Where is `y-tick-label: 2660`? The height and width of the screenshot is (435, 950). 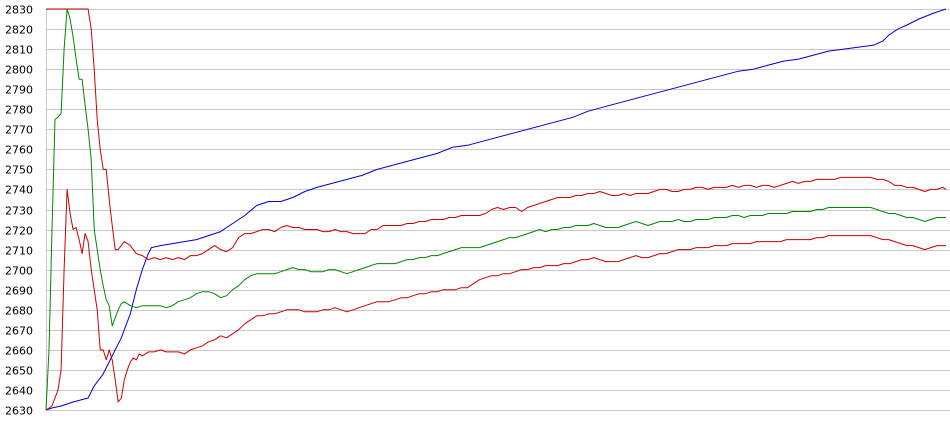
y-tick-label: 2660 is located at coordinates (19, 351).